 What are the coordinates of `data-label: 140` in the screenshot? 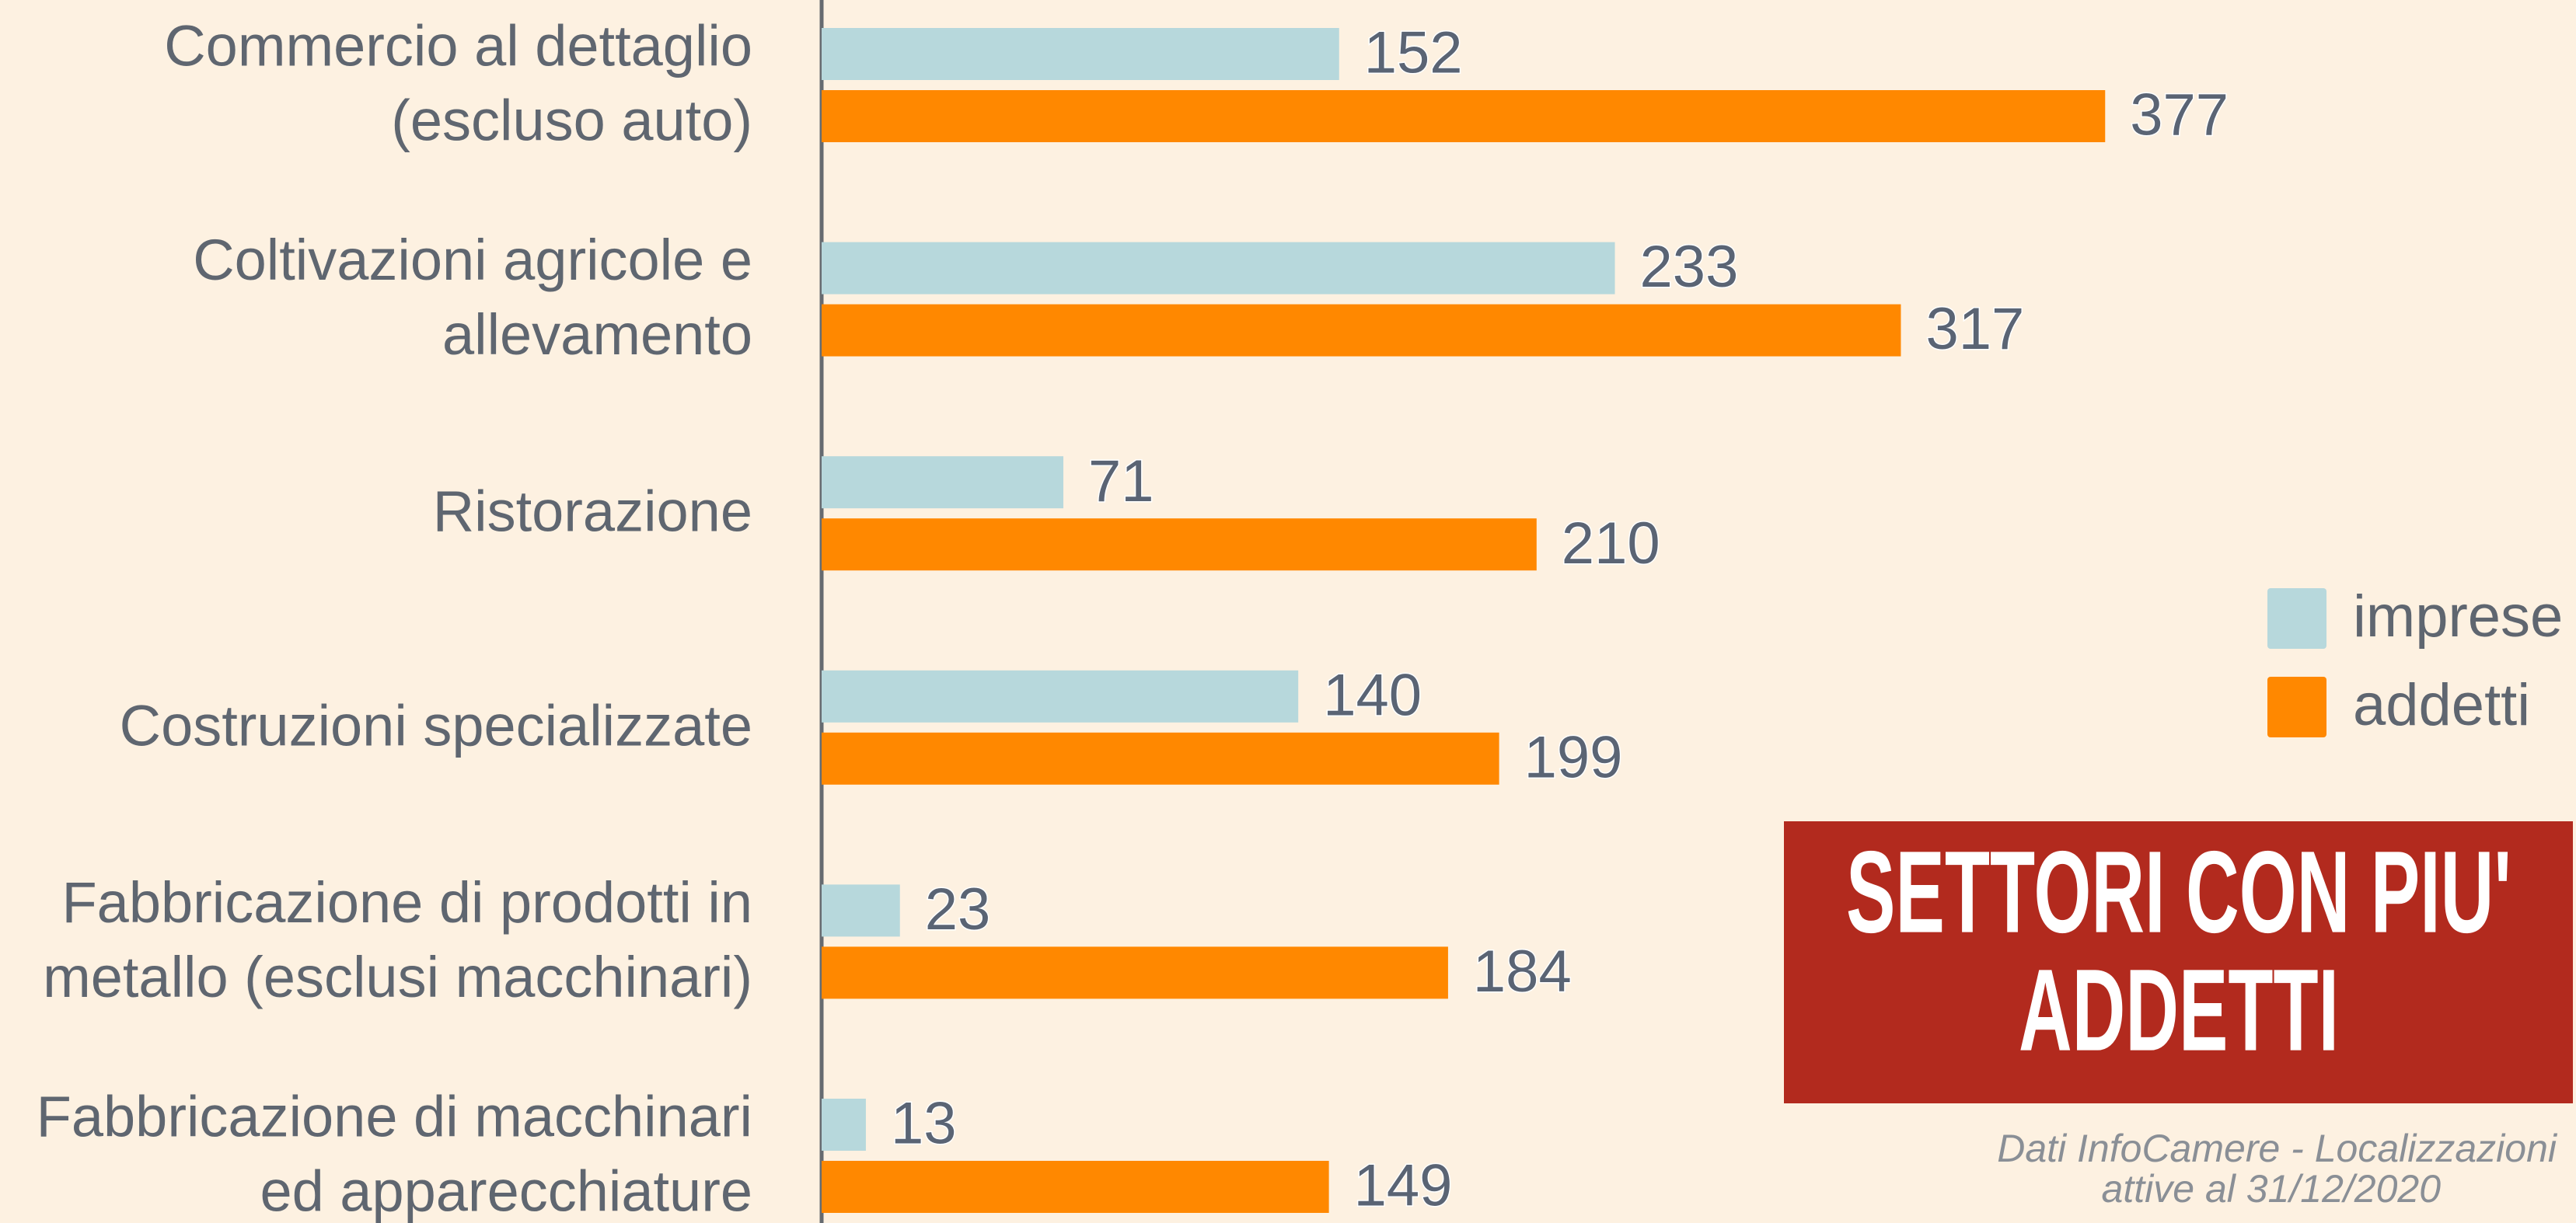 It's located at (1373, 695).